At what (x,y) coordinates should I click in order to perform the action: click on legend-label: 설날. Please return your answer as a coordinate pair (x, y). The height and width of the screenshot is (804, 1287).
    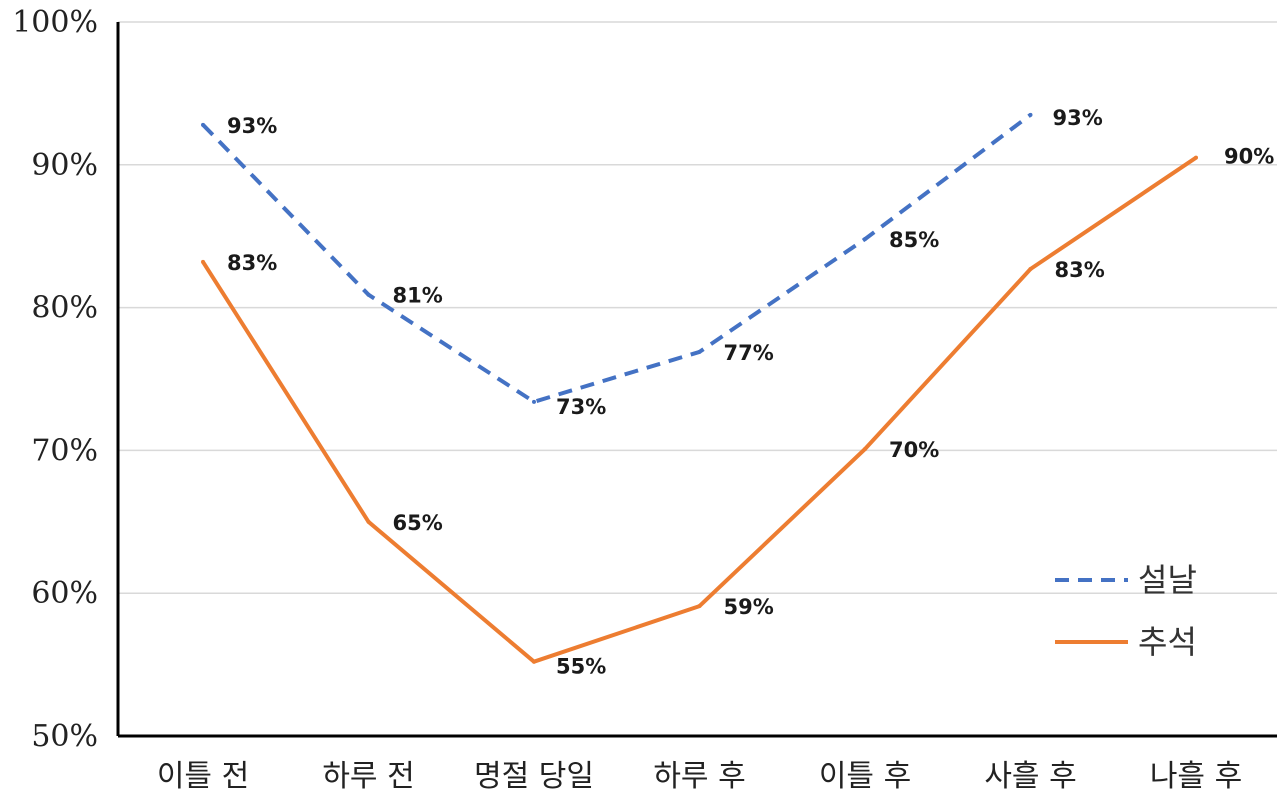
    Looking at the image, I should click on (1167, 580).